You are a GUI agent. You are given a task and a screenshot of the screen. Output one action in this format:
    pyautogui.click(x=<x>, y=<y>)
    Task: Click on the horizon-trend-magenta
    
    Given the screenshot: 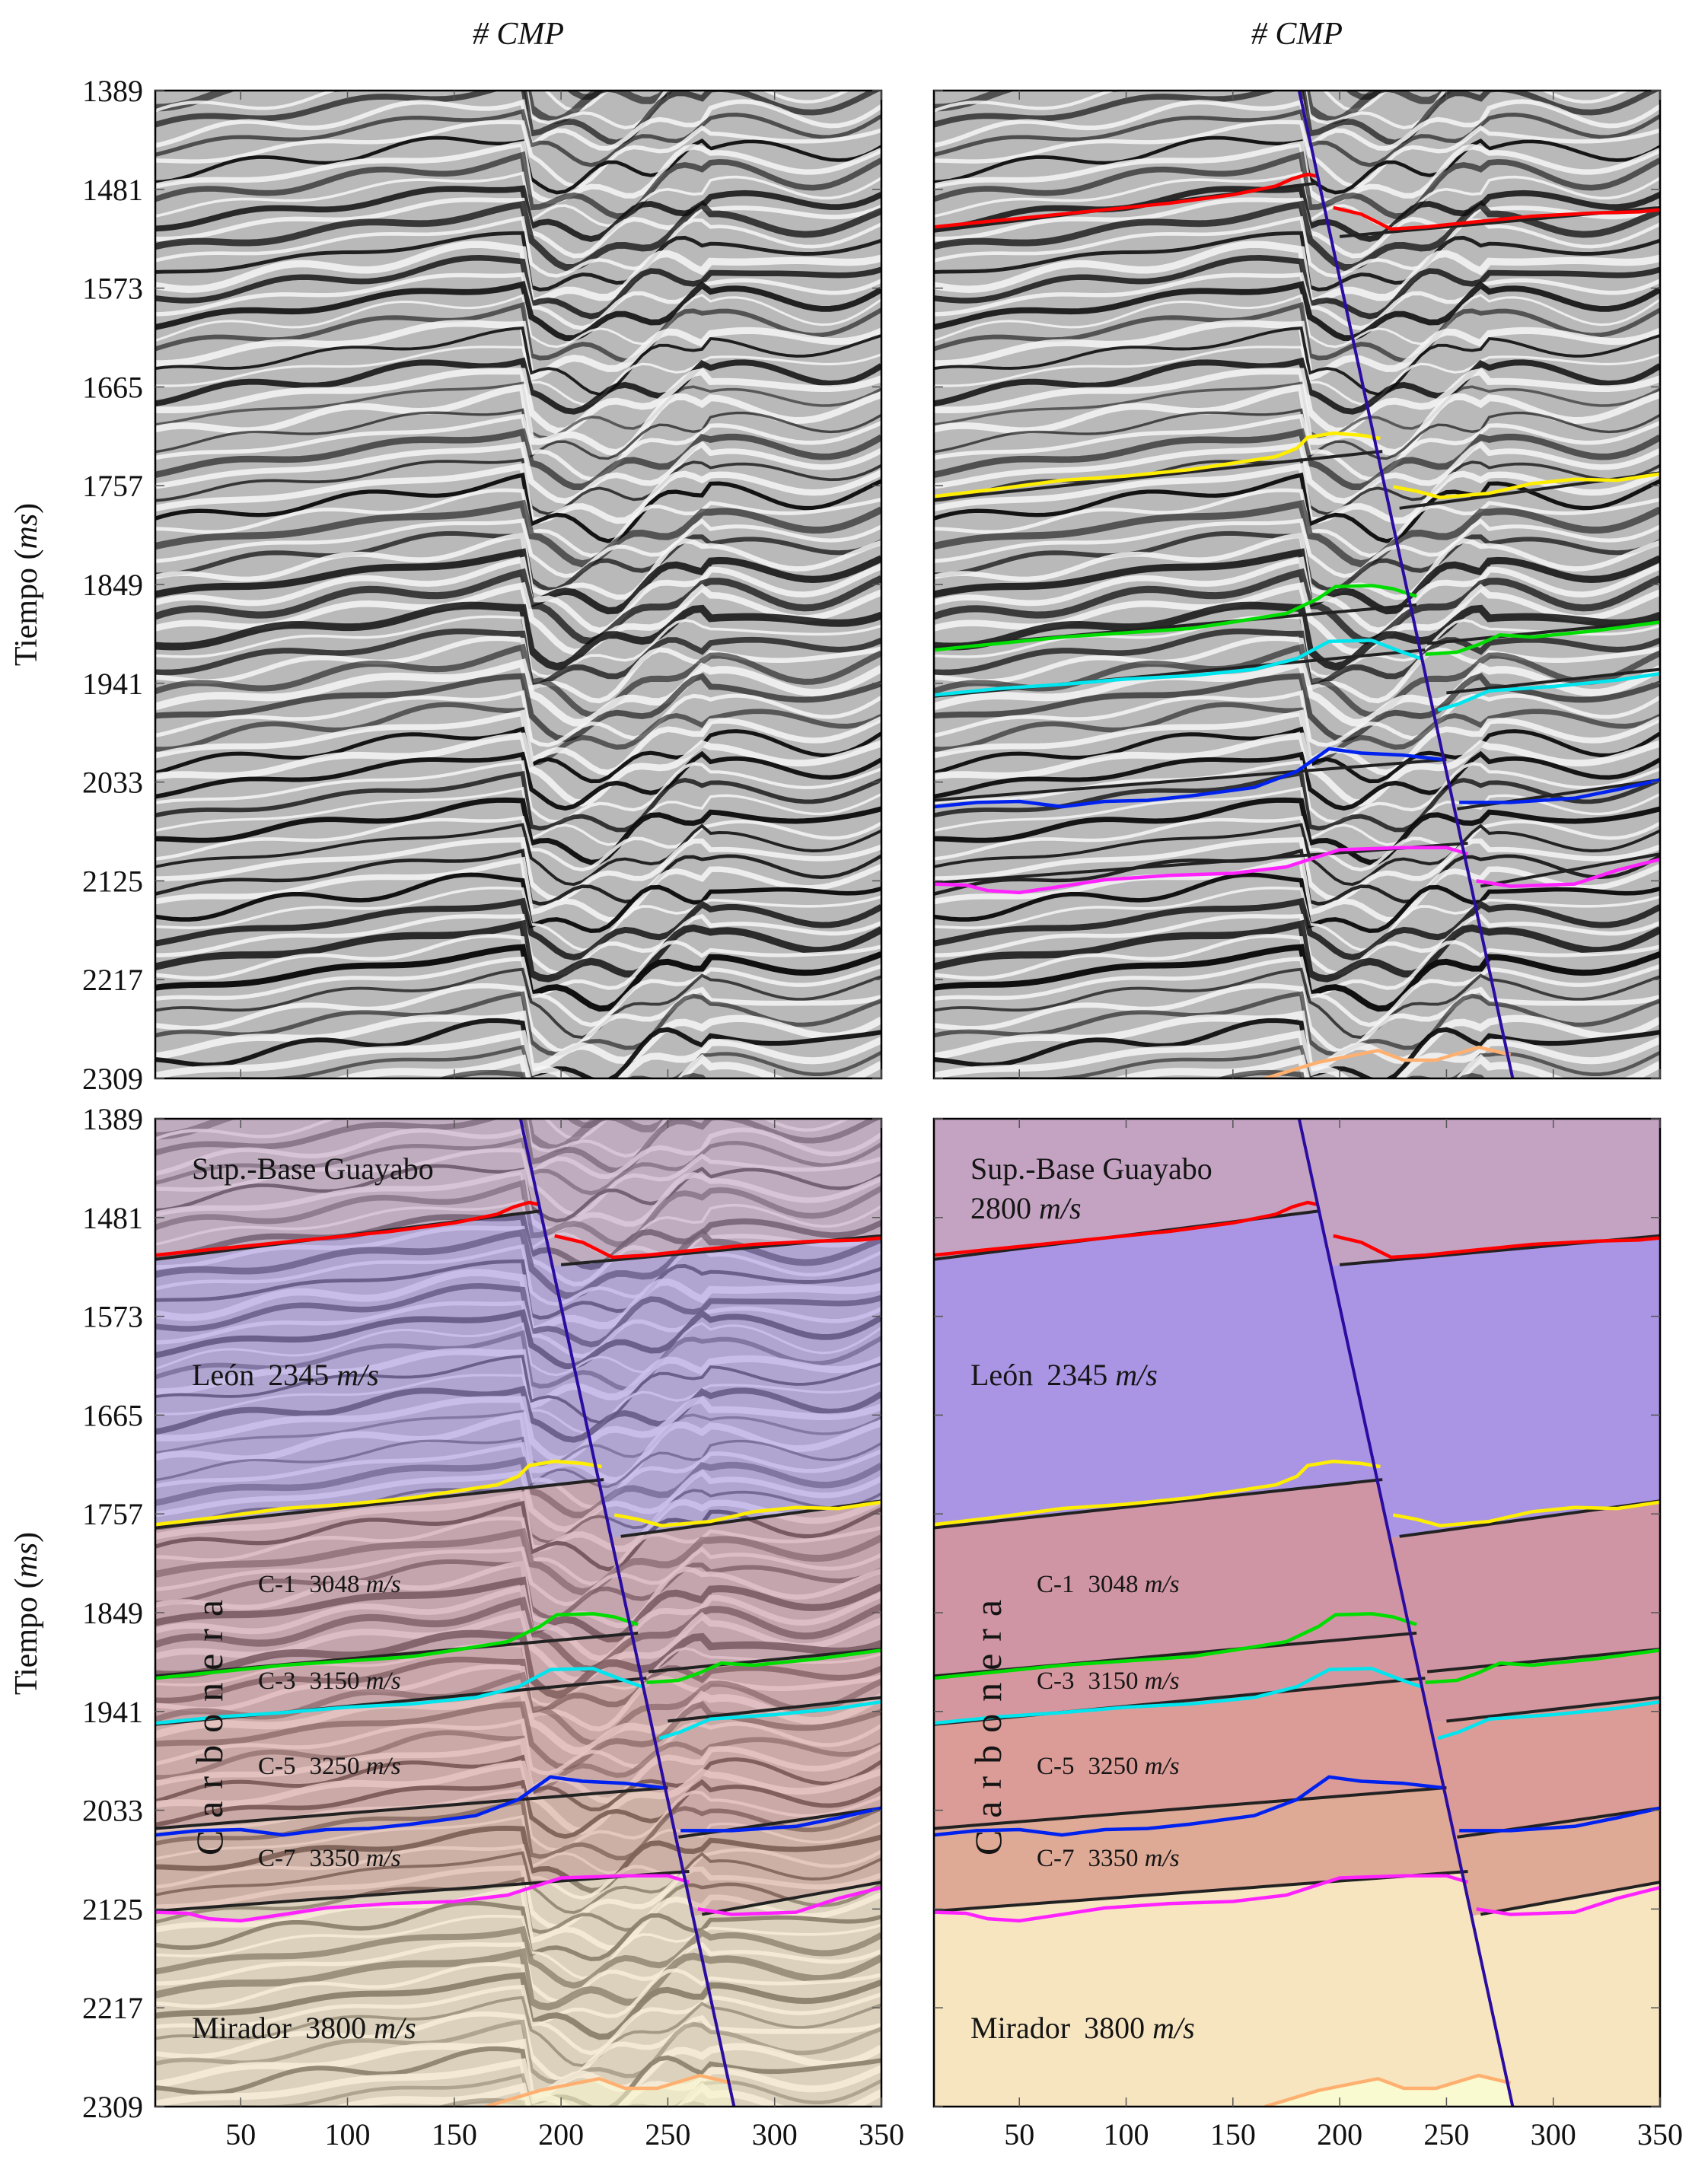 What is the action you would take?
    pyautogui.click(x=1570, y=870)
    